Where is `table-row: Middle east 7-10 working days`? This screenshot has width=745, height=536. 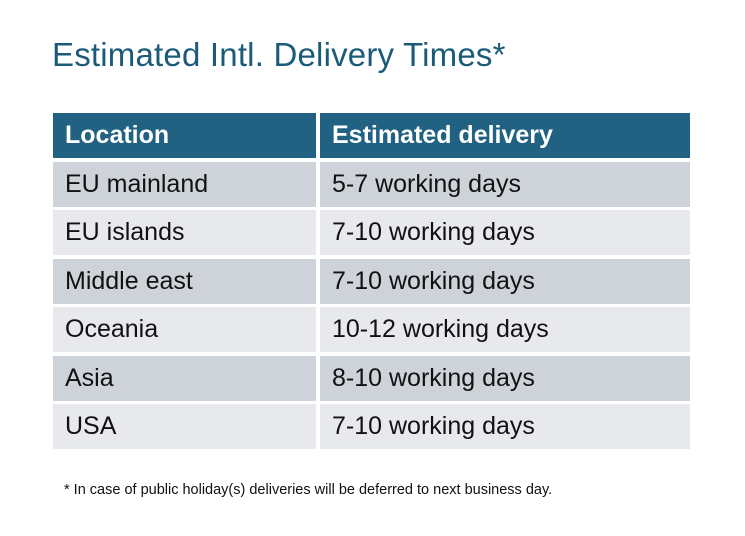
table-row: Middle east 7-10 working days is located at coordinates (371, 281).